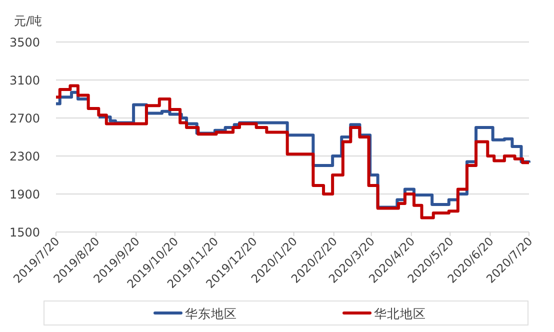 This screenshot has height=332, width=554. What do you see at coordinates (24, 157) in the screenshot?
I see `y-tick-label: 2300` at bounding box center [24, 157].